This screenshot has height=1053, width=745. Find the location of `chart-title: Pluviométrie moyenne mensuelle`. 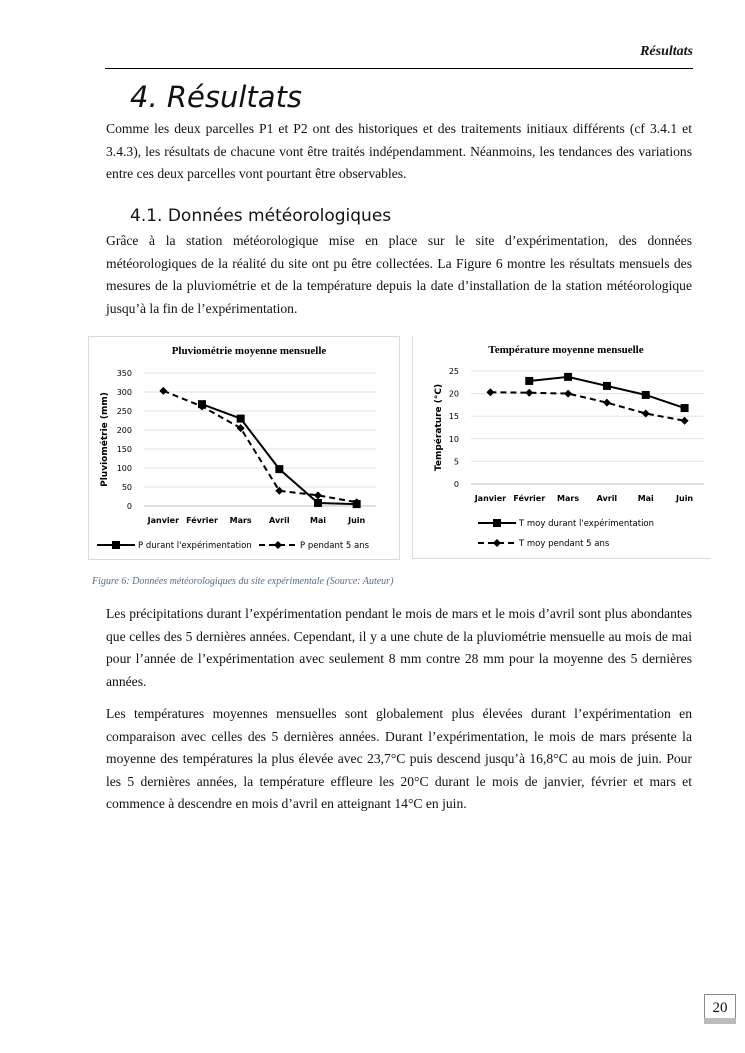

chart-title: Pluviométrie moyenne mensuelle is located at coordinates (249, 351).